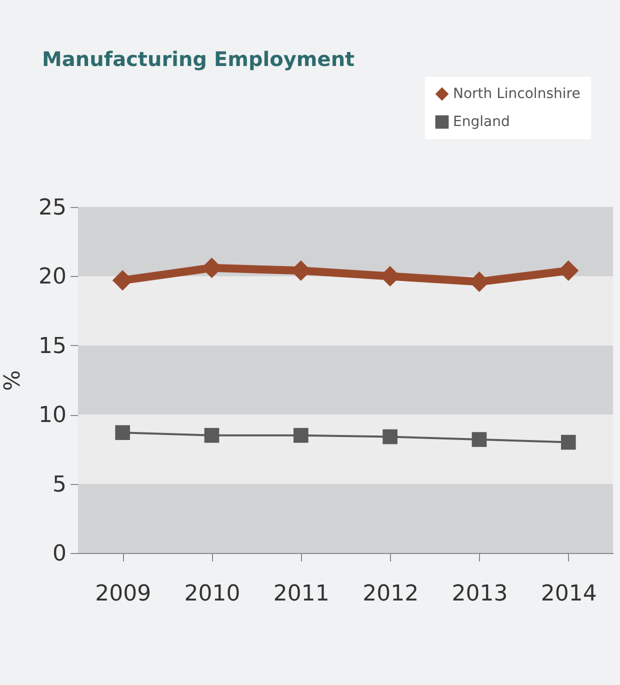 The height and width of the screenshot is (685, 620). I want to click on chart-title: Manufacturing Employment, so click(199, 59).